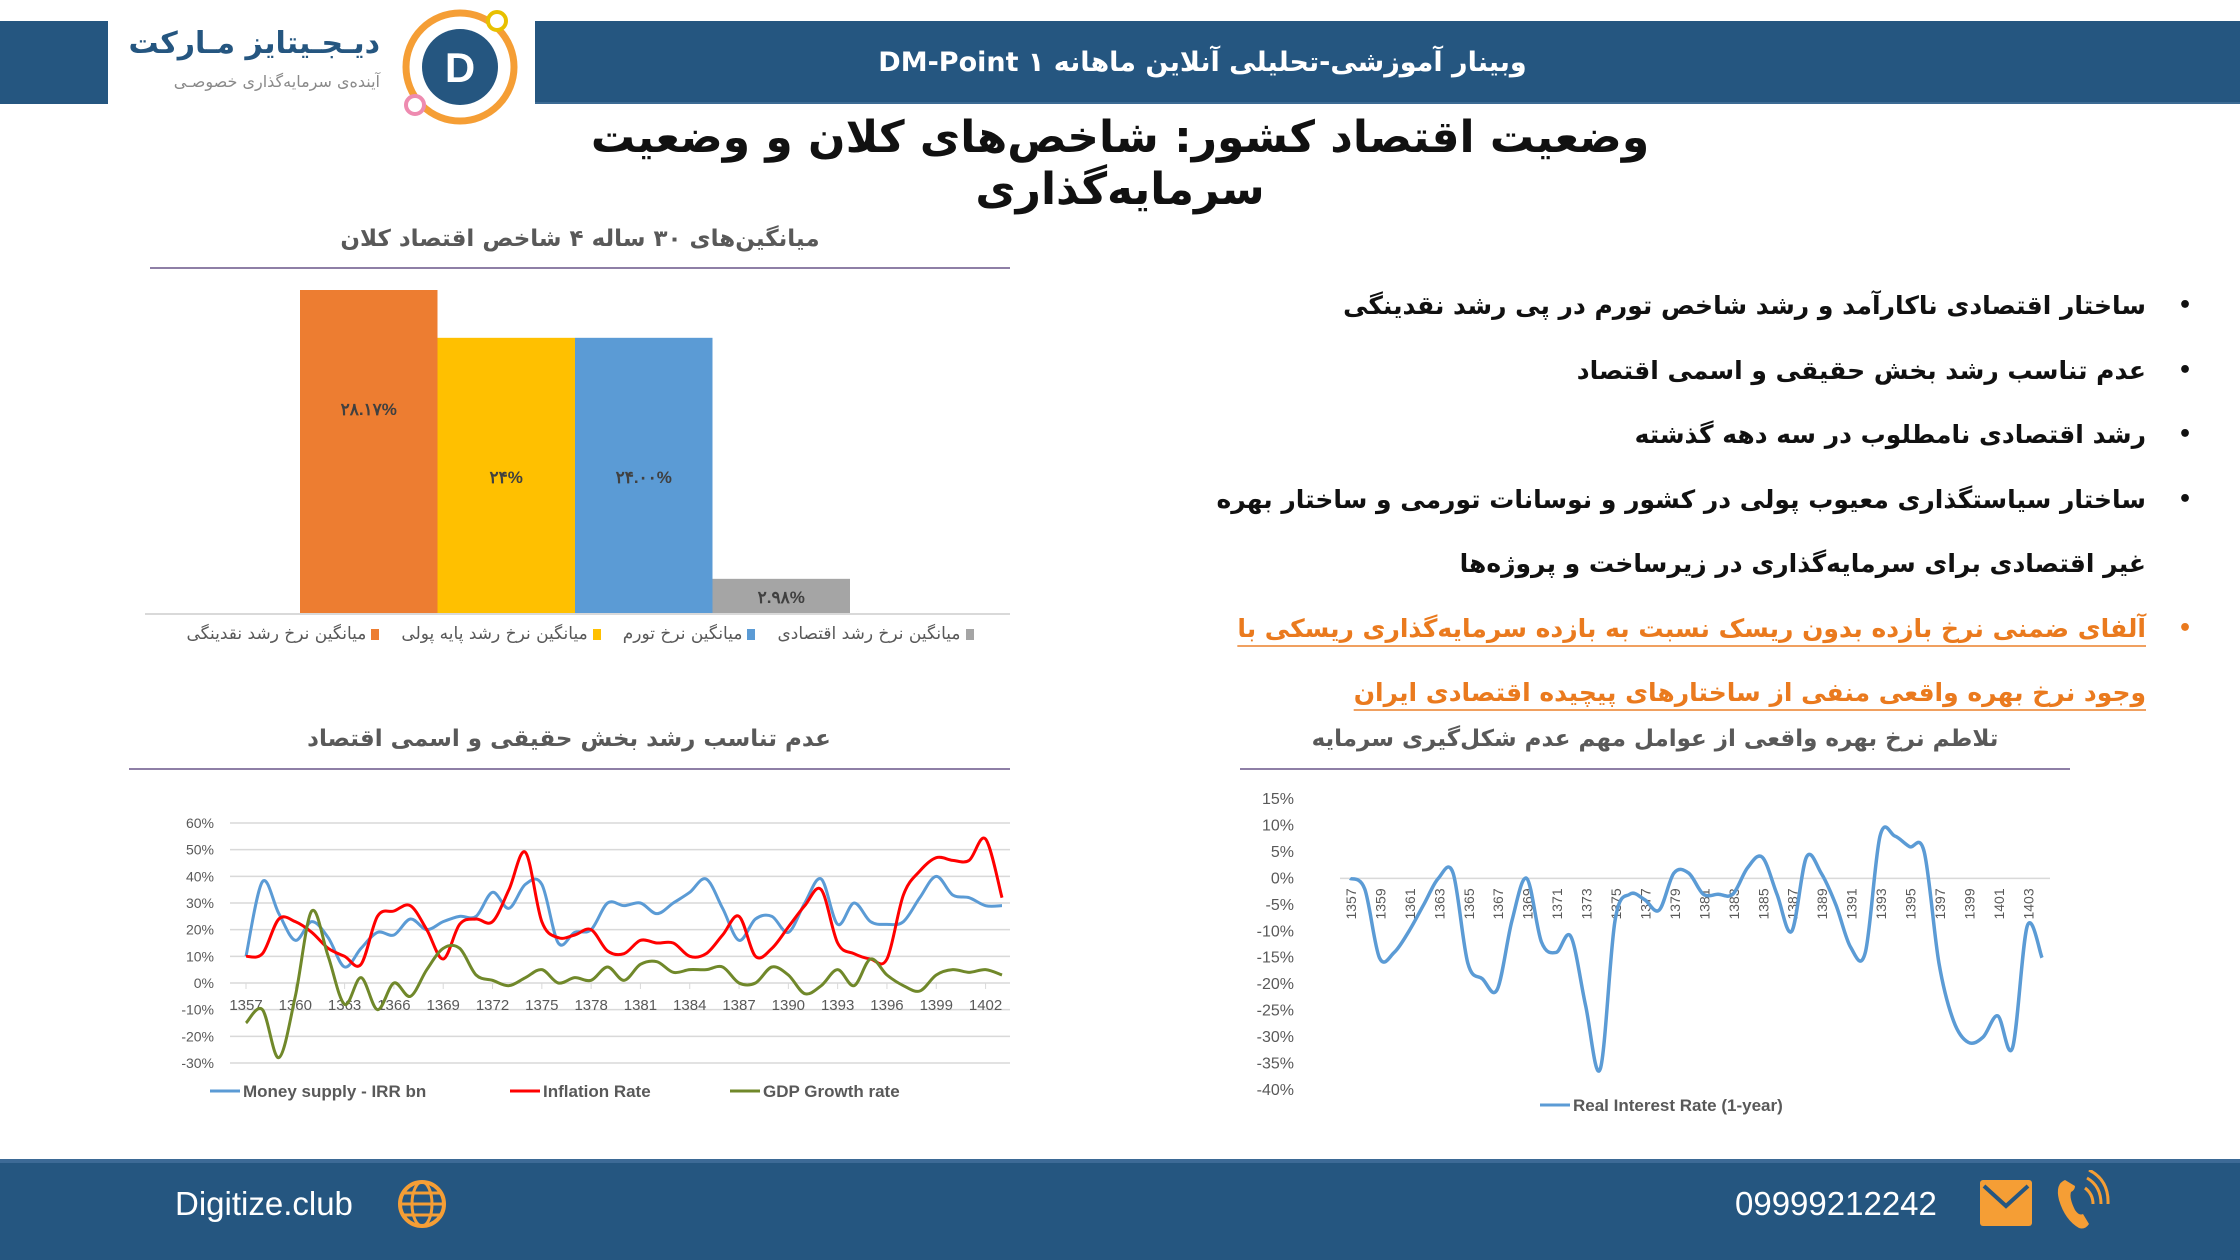 The width and height of the screenshot is (2240, 1260). What do you see at coordinates (506, 477) in the screenshot?
I see `bar-data-label: ۲۴%` at bounding box center [506, 477].